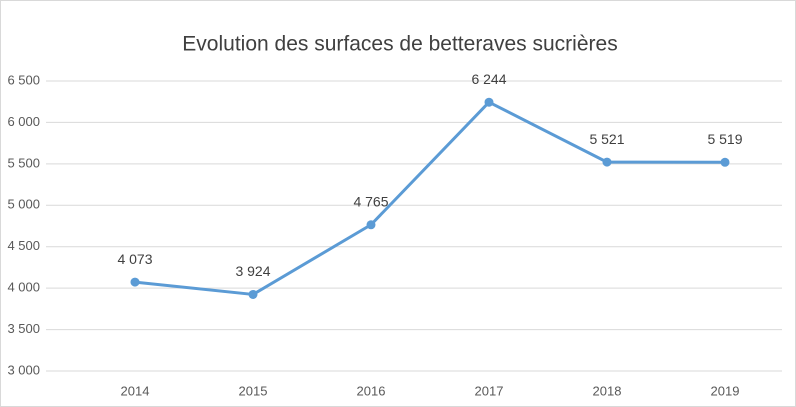 The width and height of the screenshot is (796, 407). Describe the element at coordinates (607, 390) in the screenshot. I see `x-tick-label: 2018` at that location.